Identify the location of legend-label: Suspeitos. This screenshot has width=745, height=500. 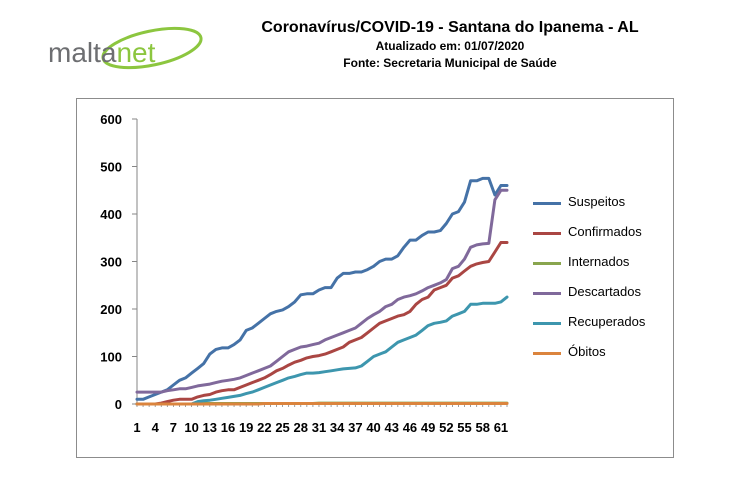
(597, 201).